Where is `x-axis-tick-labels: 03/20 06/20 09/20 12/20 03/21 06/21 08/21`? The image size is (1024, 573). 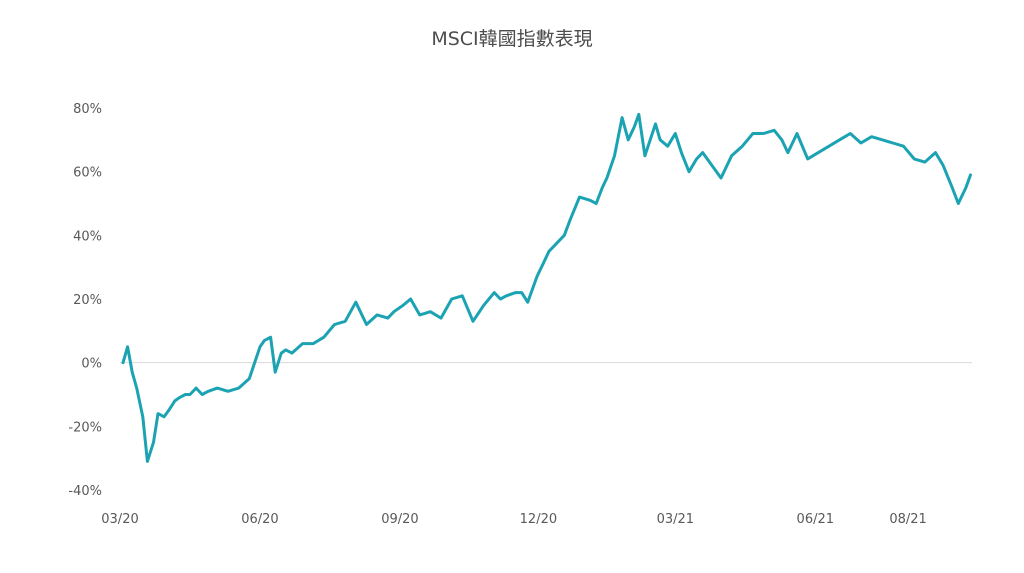
x-axis-tick-labels: 03/20 06/20 09/20 12/20 03/21 06/21 08/21 is located at coordinates (514, 519).